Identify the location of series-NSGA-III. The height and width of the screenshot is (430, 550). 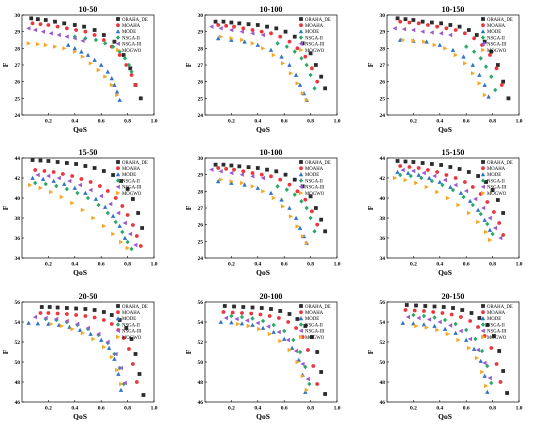
(237, 174).